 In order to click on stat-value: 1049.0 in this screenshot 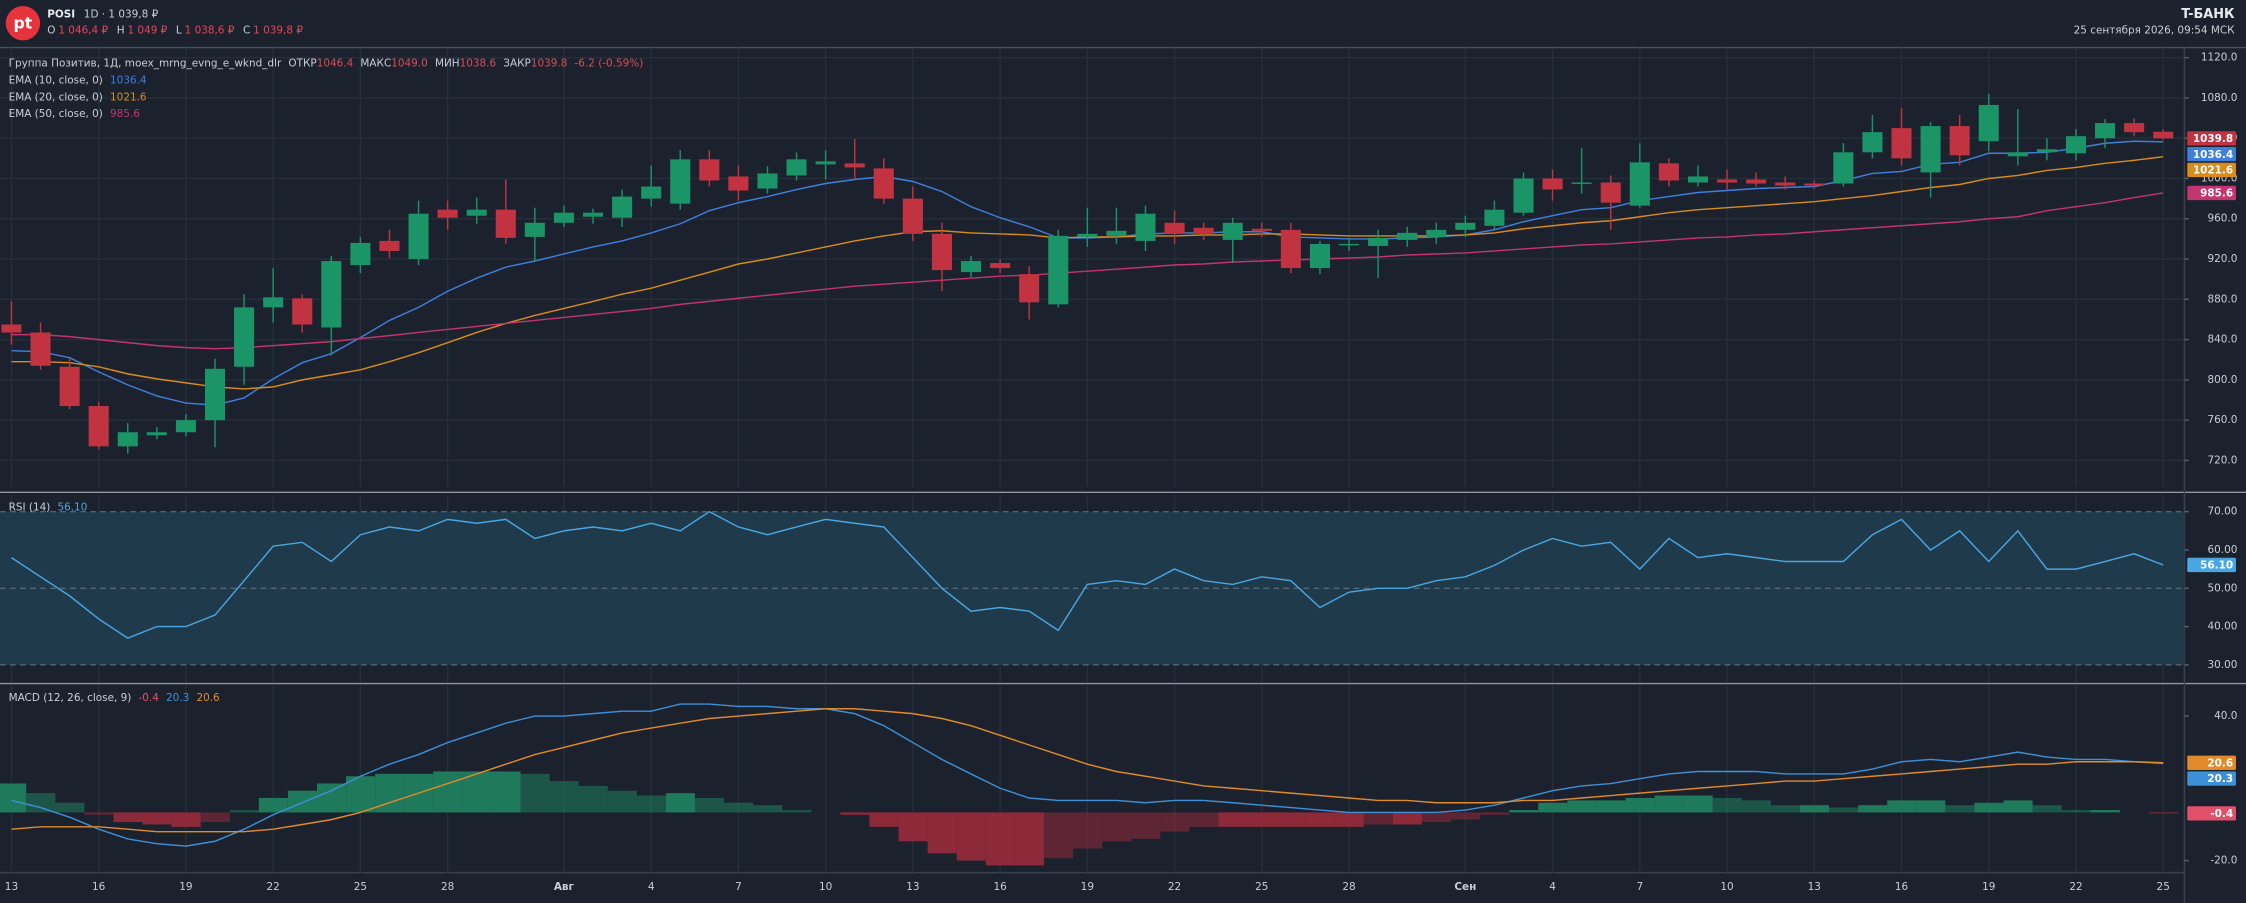, I will do `click(409, 63)`.